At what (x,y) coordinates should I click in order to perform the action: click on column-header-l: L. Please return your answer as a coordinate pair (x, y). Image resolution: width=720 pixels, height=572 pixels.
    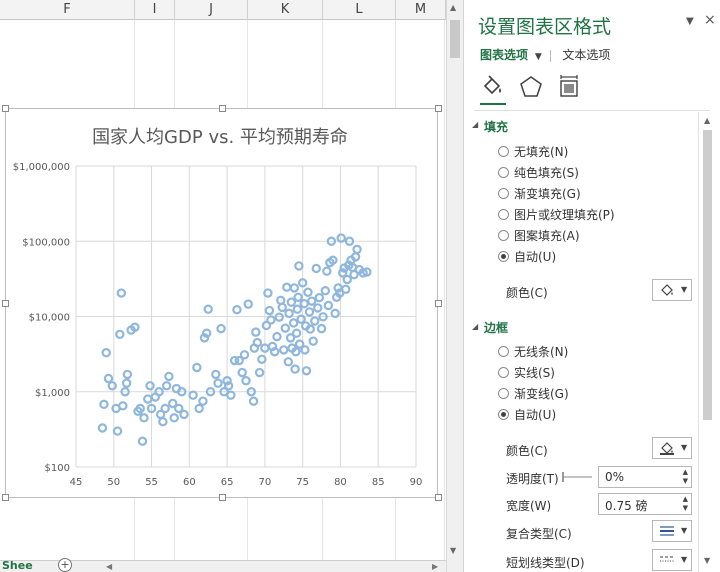
    Looking at the image, I should click on (359, 10).